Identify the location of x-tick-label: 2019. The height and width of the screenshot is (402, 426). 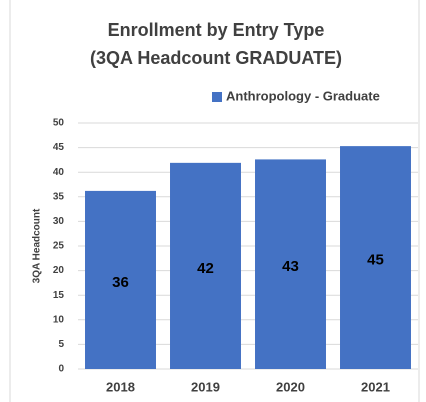
(205, 386).